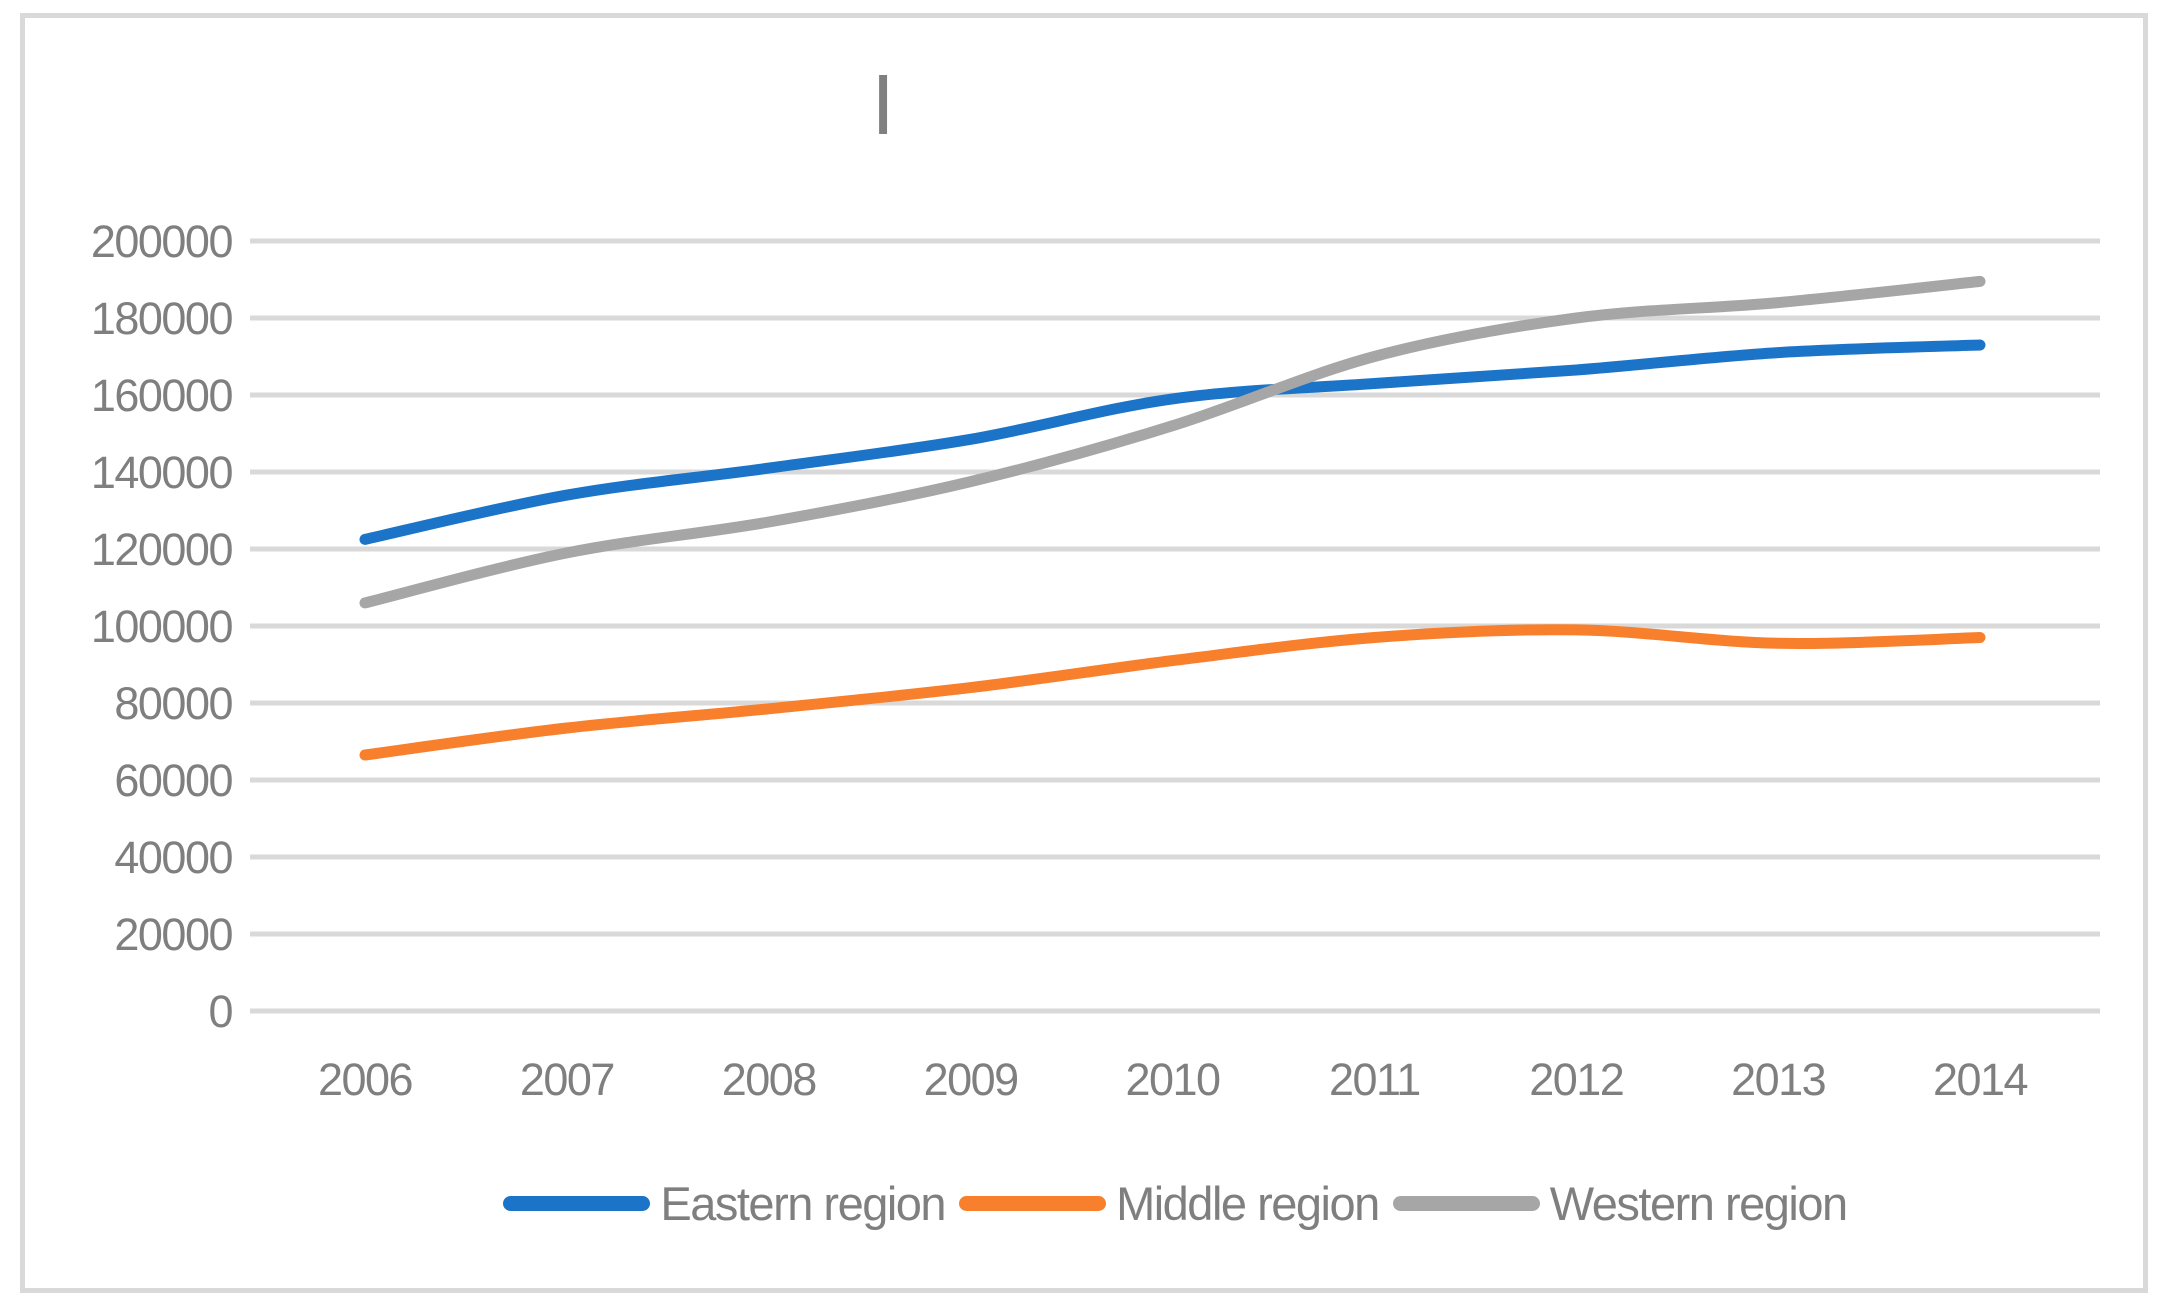  Describe the element at coordinates (769, 1079) in the screenshot. I see `x-tick-label: 2008` at that location.